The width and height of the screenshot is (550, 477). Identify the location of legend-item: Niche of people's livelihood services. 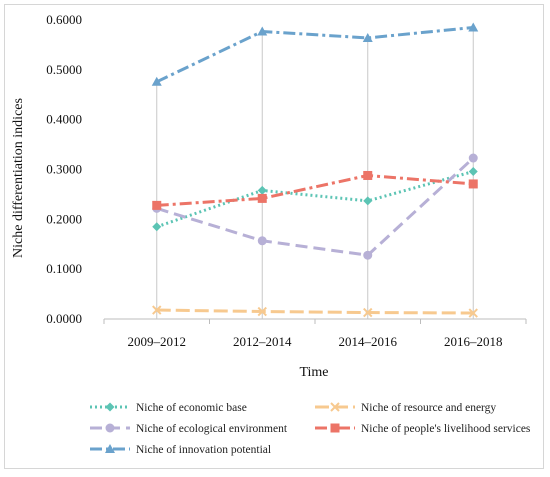
(423, 429).